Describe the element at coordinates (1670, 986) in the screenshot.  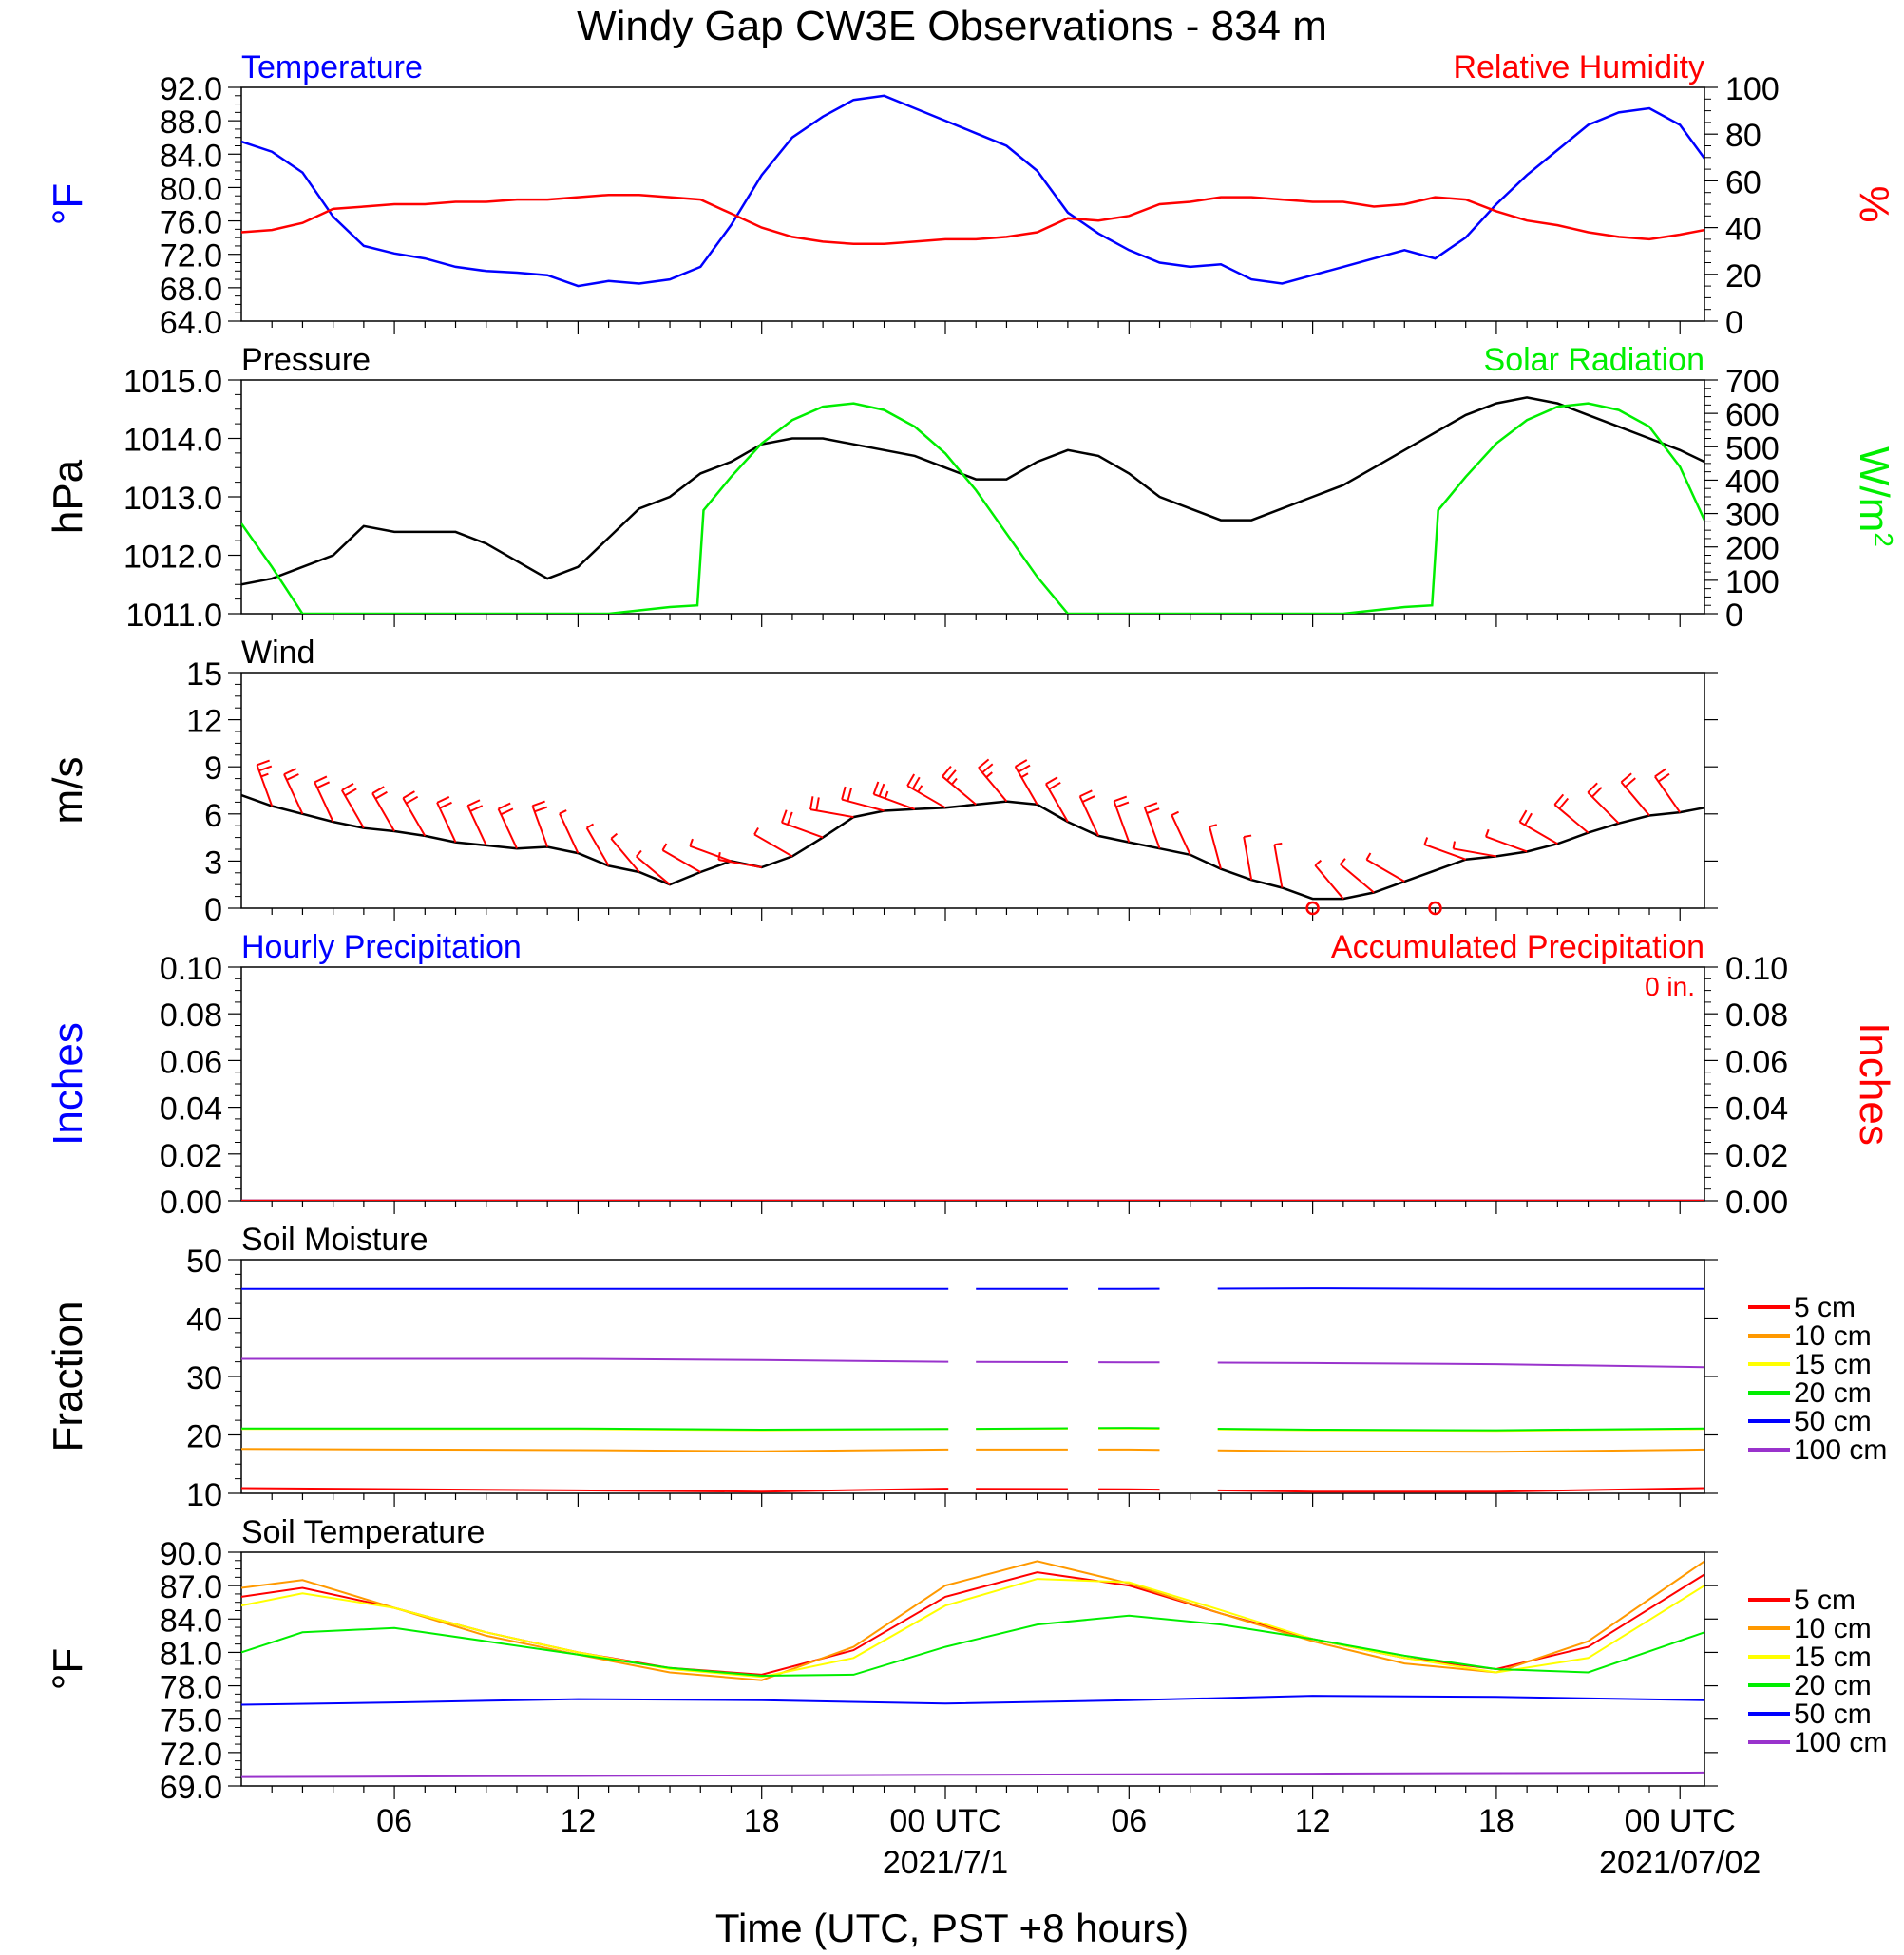
I see `accumulated-total-label: 0 in.` at that location.